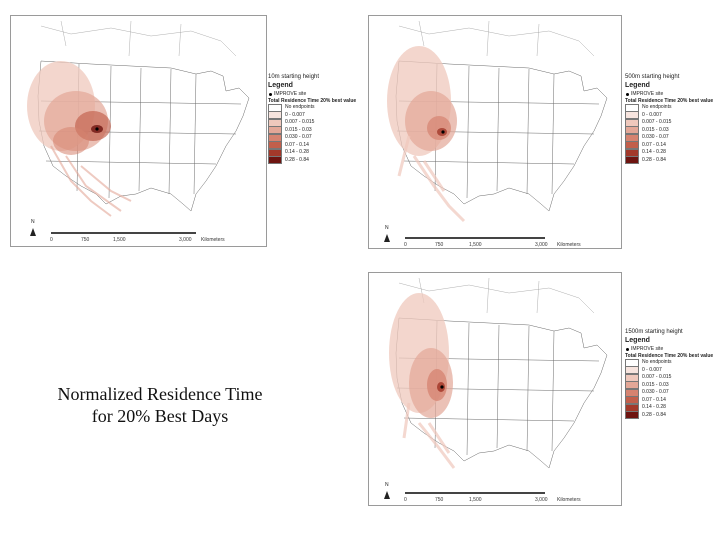 The width and height of the screenshot is (720, 540). Describe the element at coordinates (160, 416) in the screenshot. I see `caption-line-2: for 20% Best Days` at that location.